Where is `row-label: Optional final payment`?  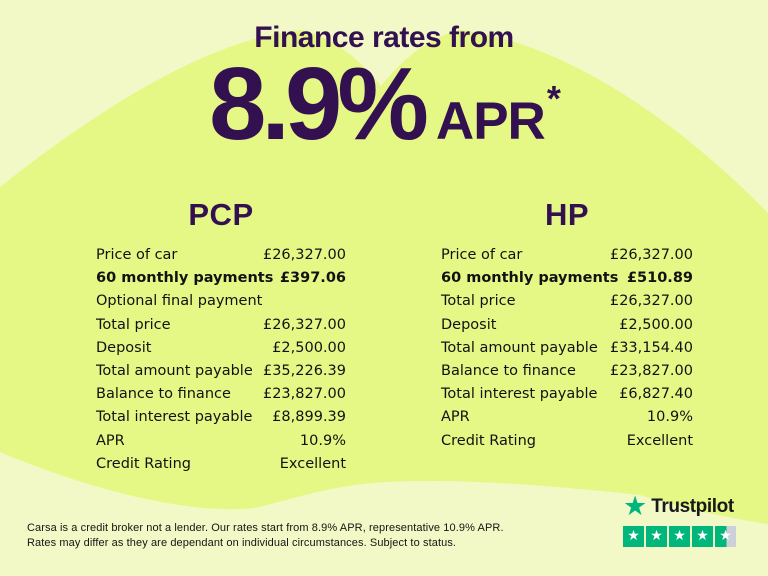 row-label: Optional final payment is located at coordinates (179, 301).